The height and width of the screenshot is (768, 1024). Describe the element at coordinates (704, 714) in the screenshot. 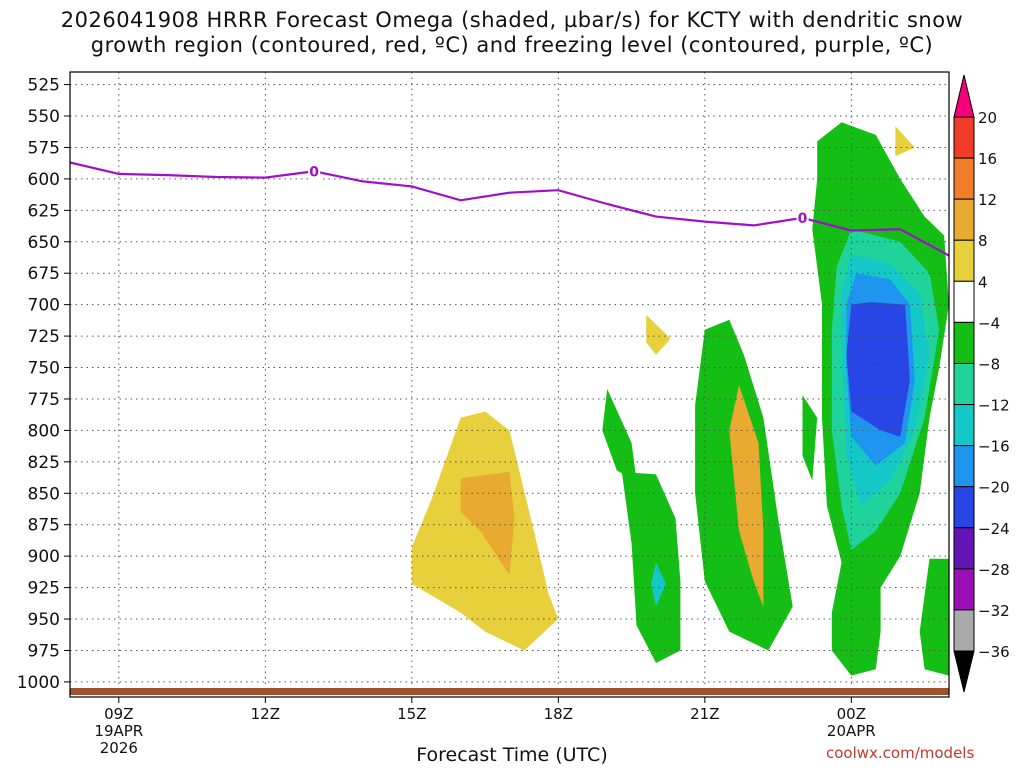

I see `x-tick-label-12-0: 21Z` at that location.